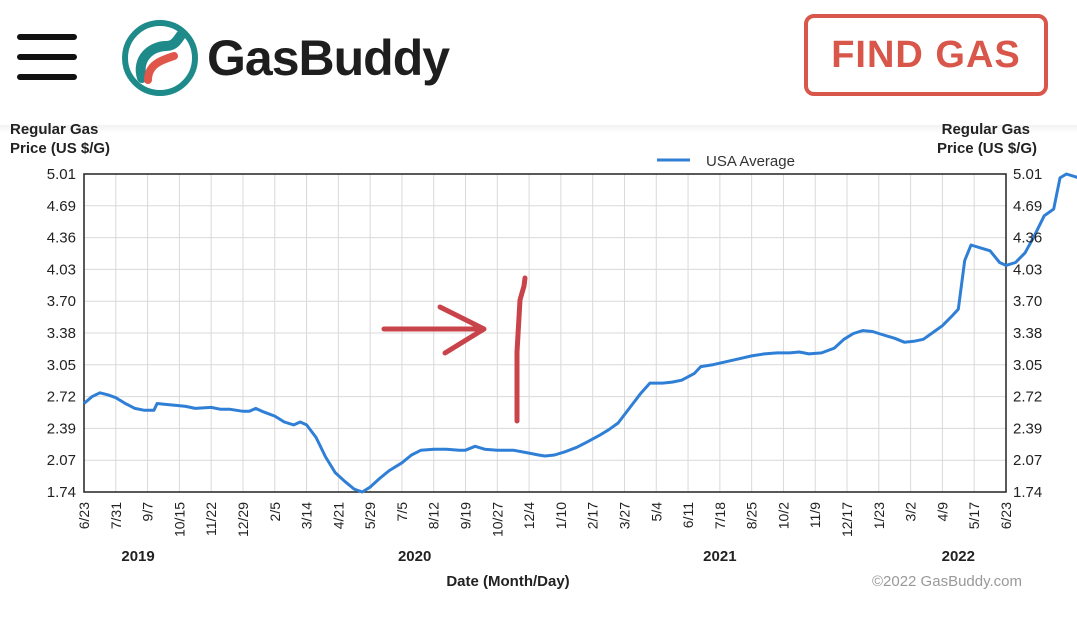  I want to click on y-tick-label-left: 3.70, so click(61, 301).